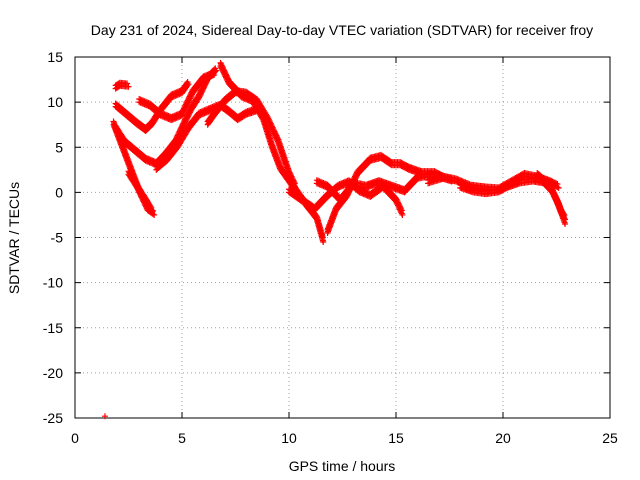  Describe the element at coordinates (53, 328) in the screenshot. I see `y-tick-label: -15` at that location.